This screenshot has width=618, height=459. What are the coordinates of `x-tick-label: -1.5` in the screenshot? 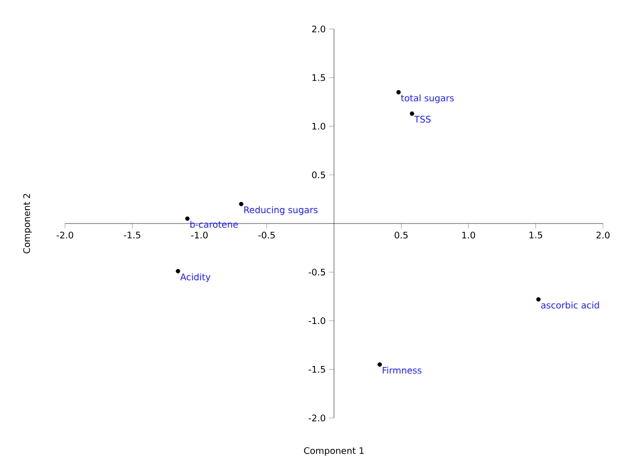 It's located at (132, 235).